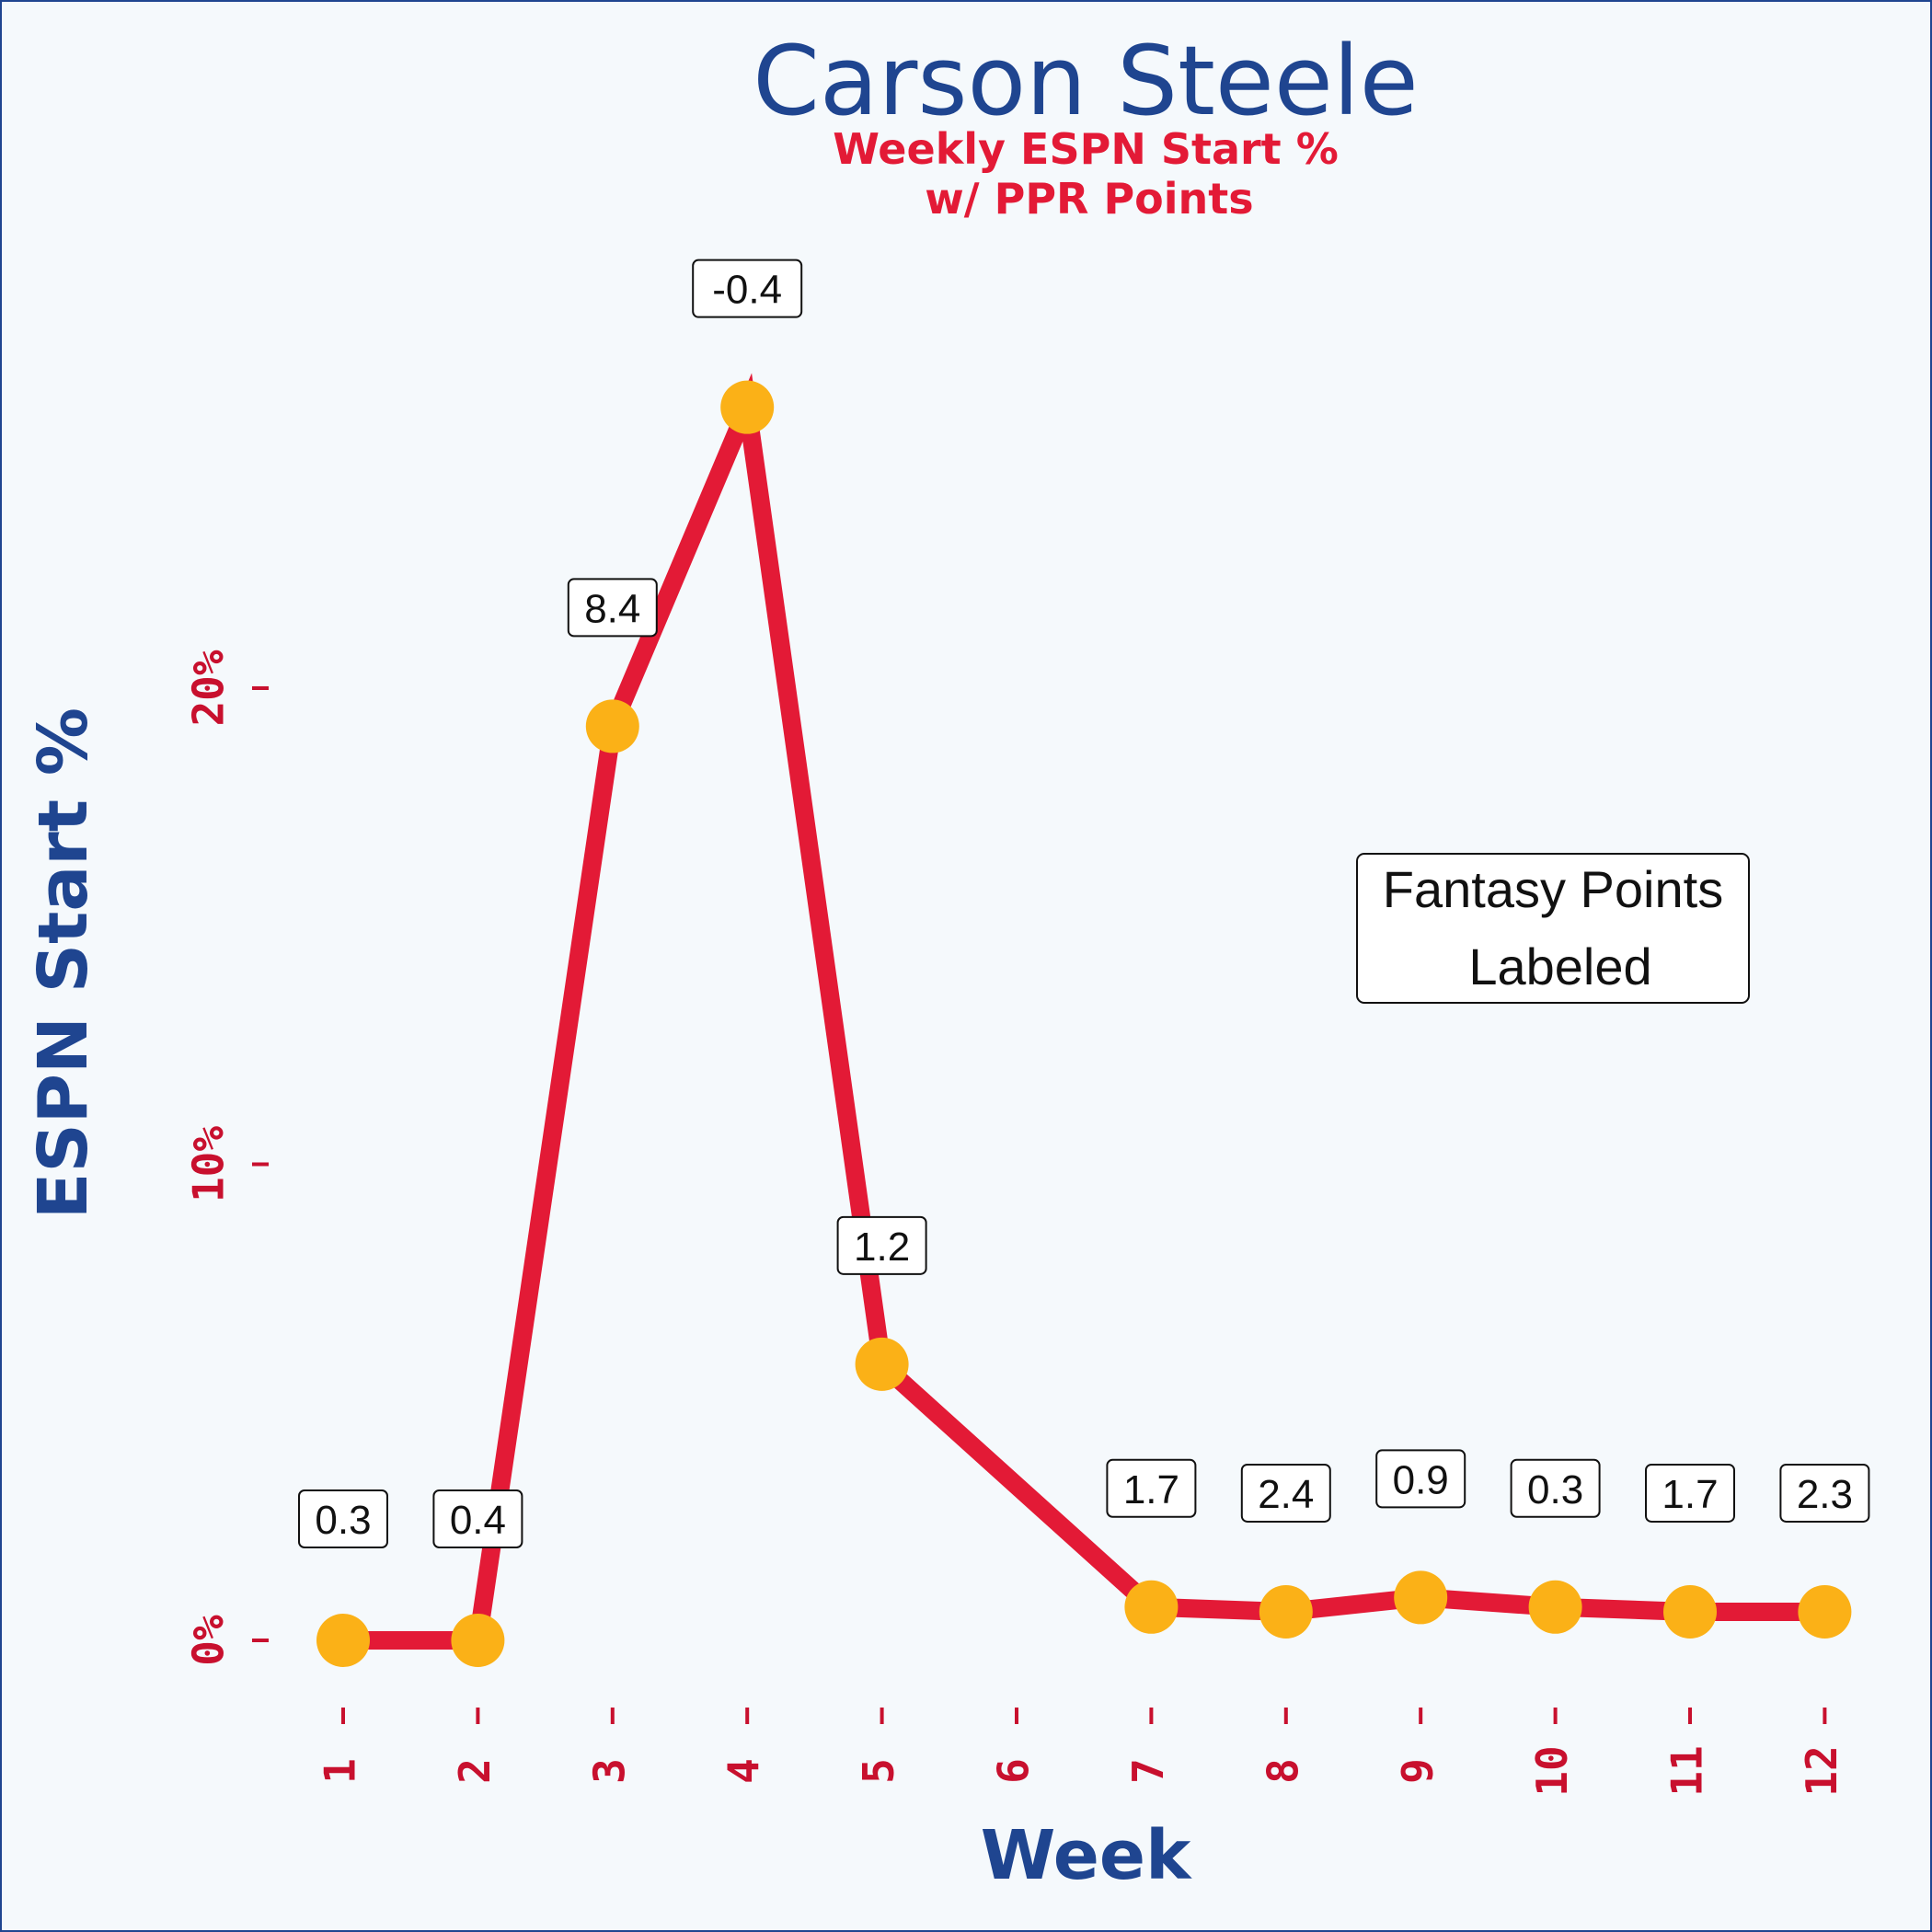 This screenshot has height=1932, width=1932. I want to click on y-axis-title: ESPN Start %, so click(63, 963).